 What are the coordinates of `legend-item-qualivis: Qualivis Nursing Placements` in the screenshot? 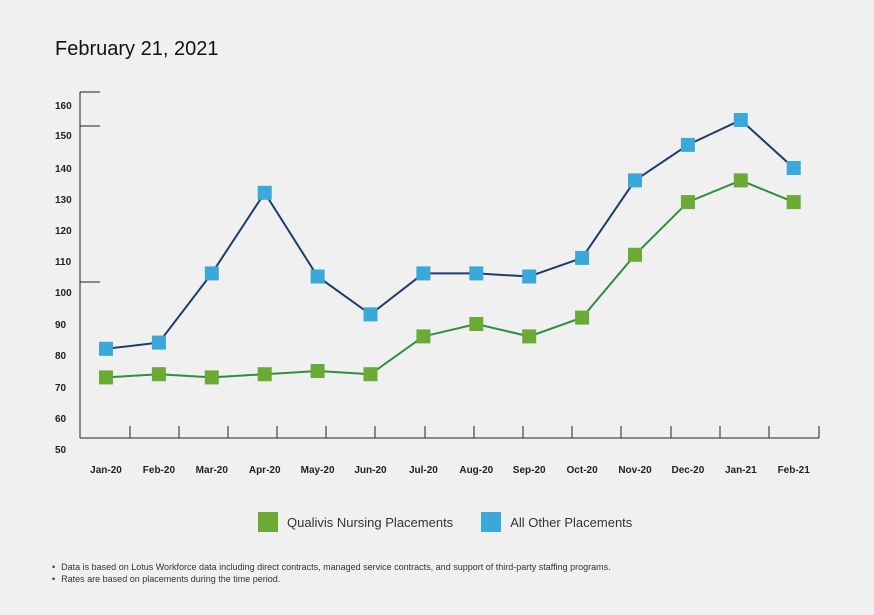 It's located at (355, 522).